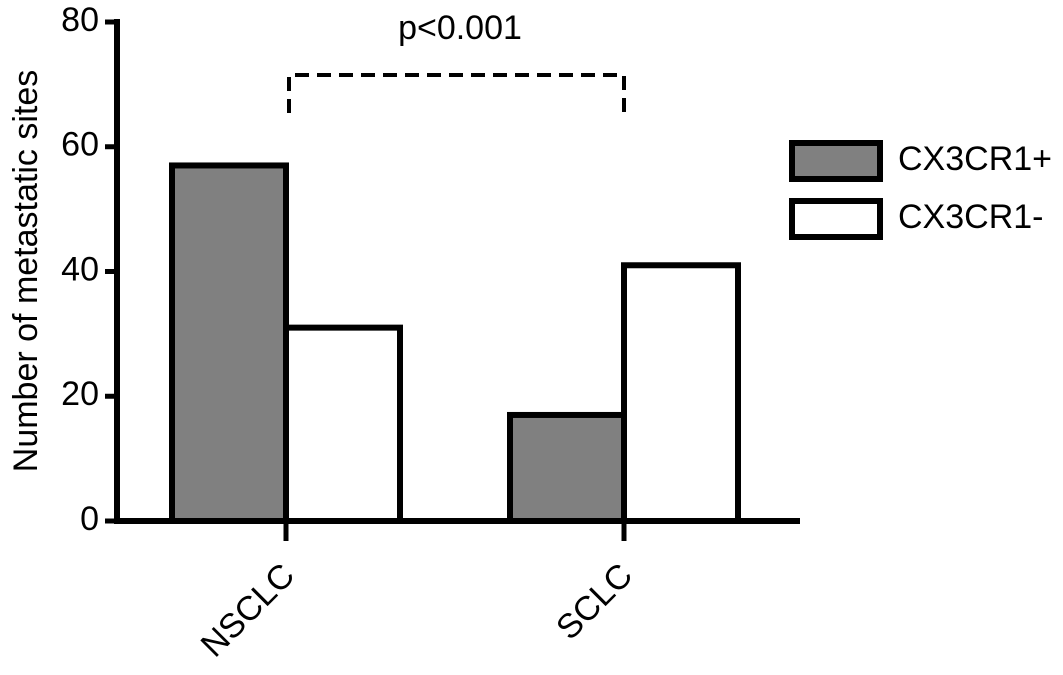 The width and height of the screenshot is (1063, 675). I want to click on significance-bracket, so click(456, 93).